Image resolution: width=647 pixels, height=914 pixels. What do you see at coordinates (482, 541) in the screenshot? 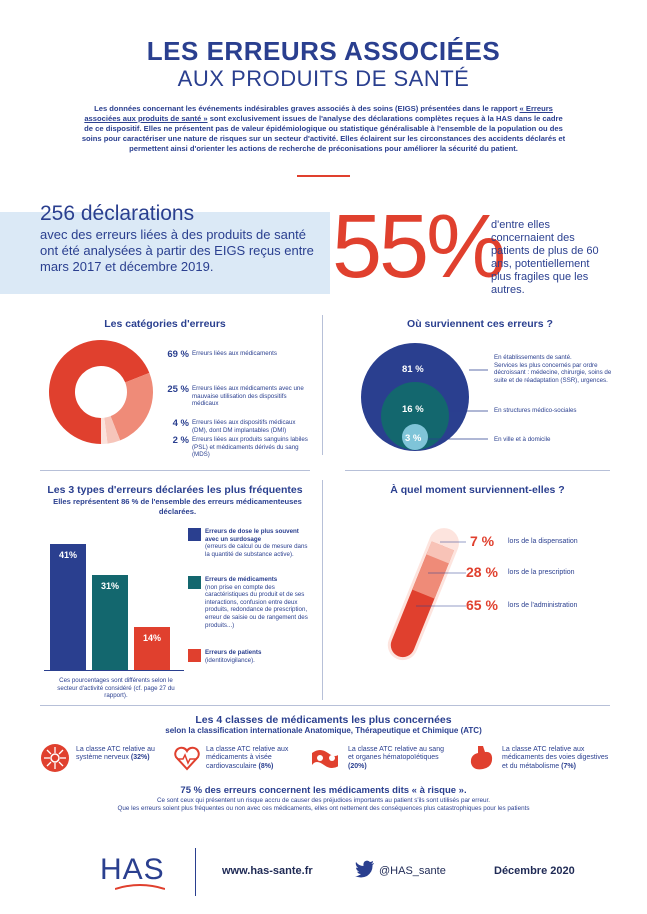
I see `when-pct-dispensation: 7 %` at bounding box center [482, 541].